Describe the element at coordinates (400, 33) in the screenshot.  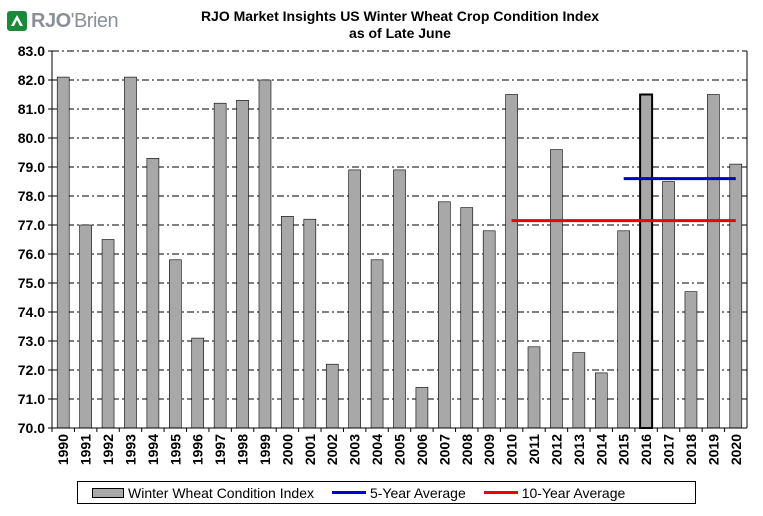
I see `chart-title-line-2: as of Late June` at that location.